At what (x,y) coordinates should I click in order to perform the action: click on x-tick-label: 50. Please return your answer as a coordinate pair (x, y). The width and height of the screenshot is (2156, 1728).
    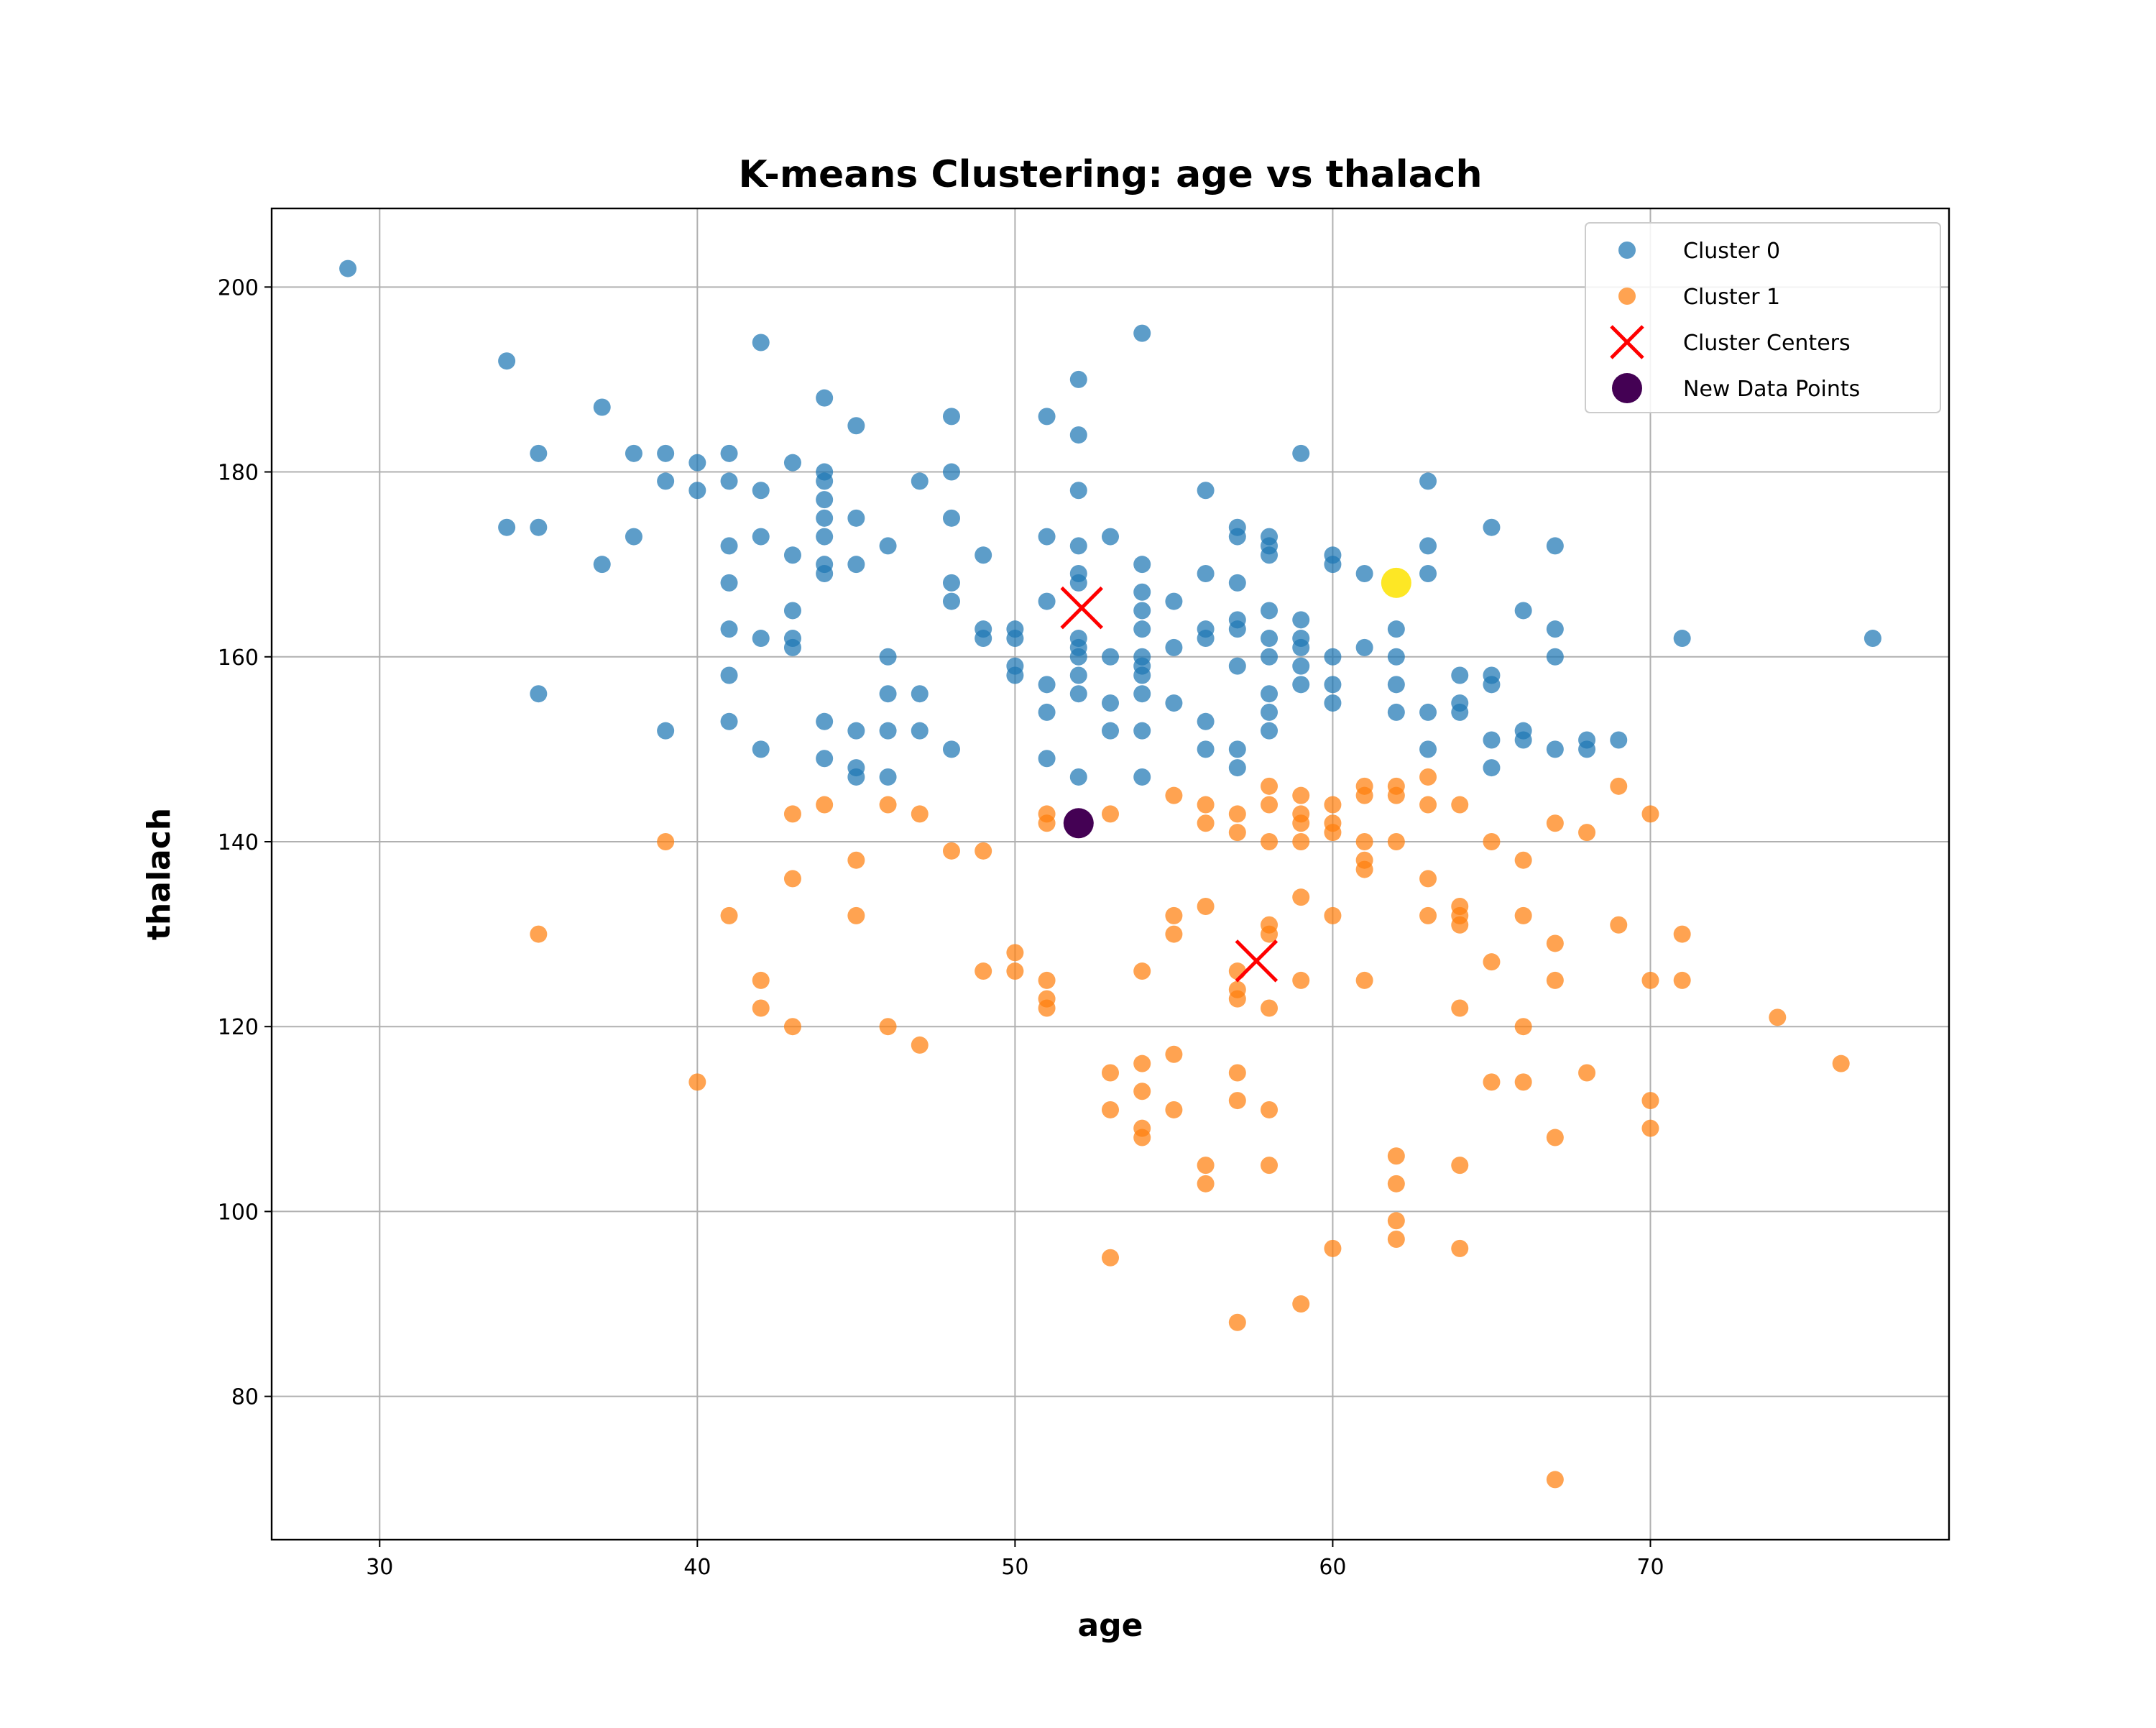
    Looking at the image, I should click on (1014, 1568).